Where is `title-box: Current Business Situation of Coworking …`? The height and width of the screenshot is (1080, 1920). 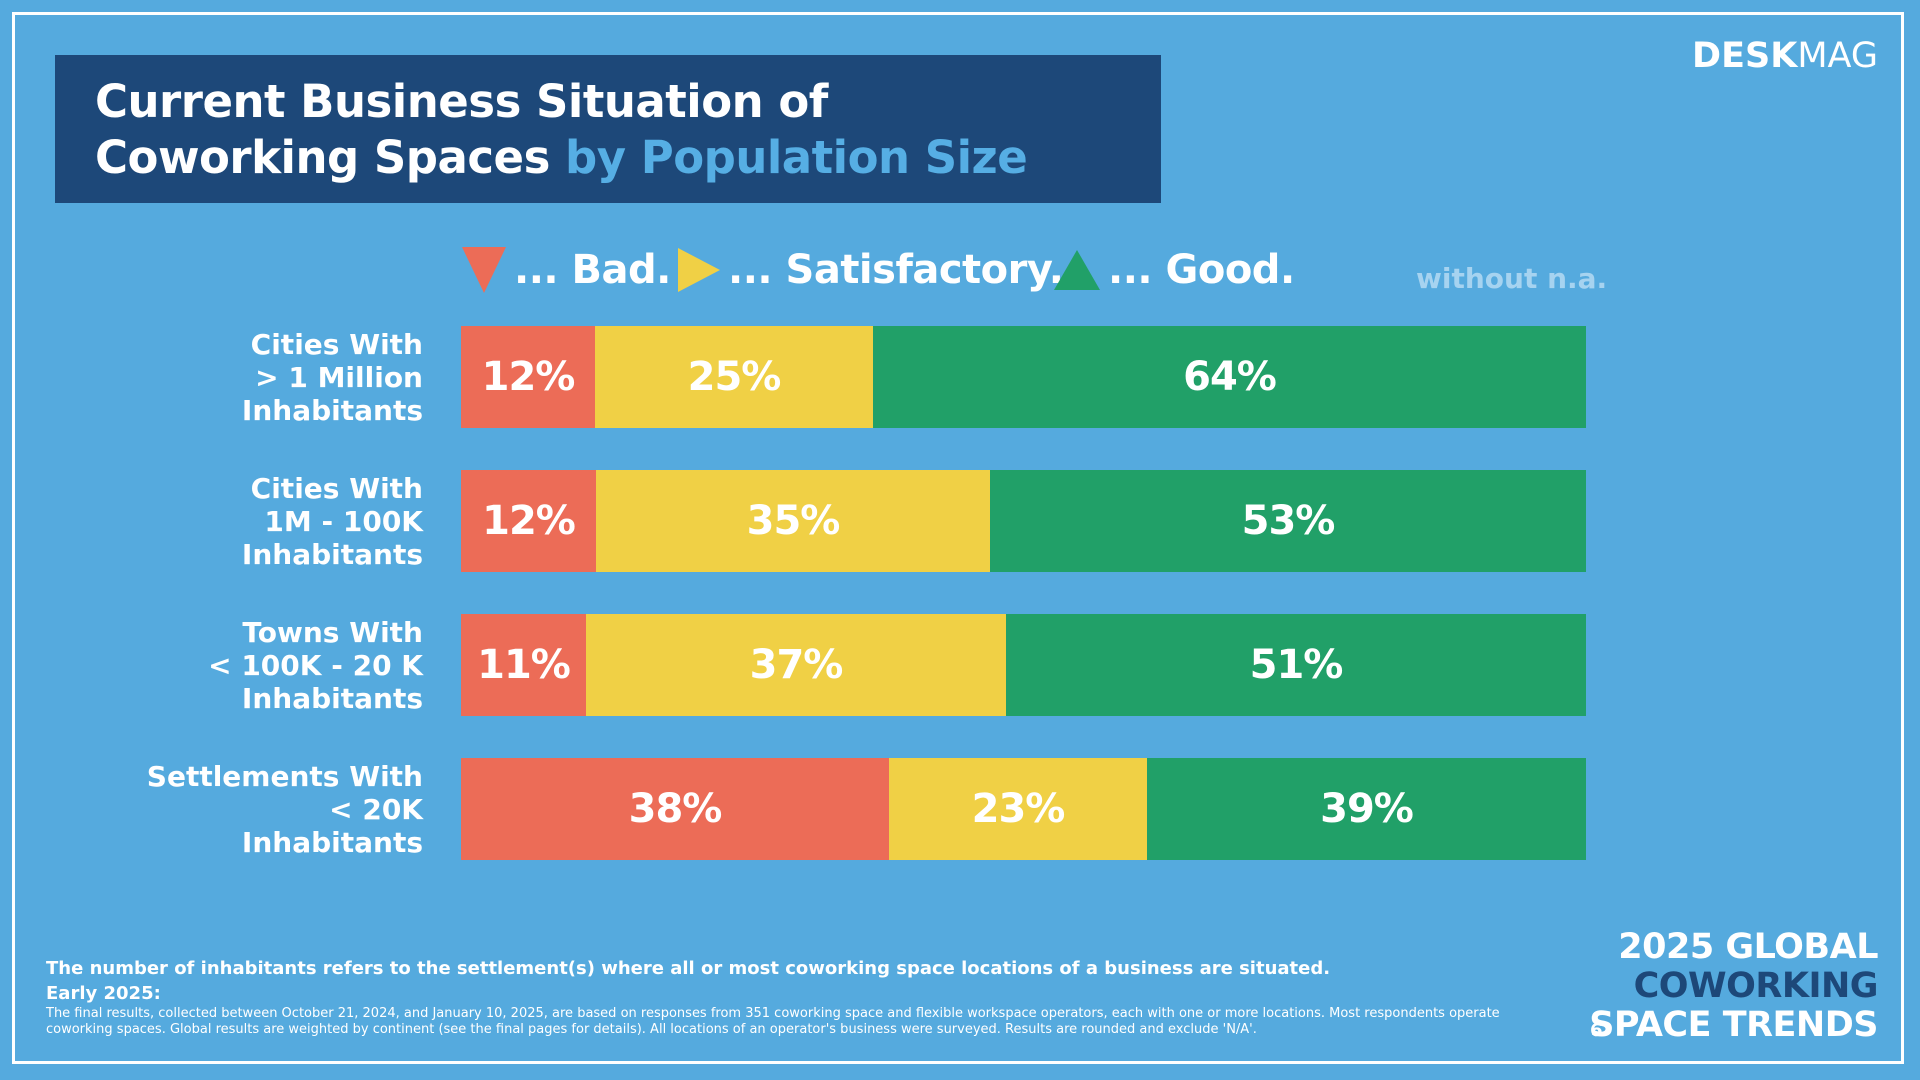 title-box: Current Business Situation of Coworking … is located at coordinates (608, 129).